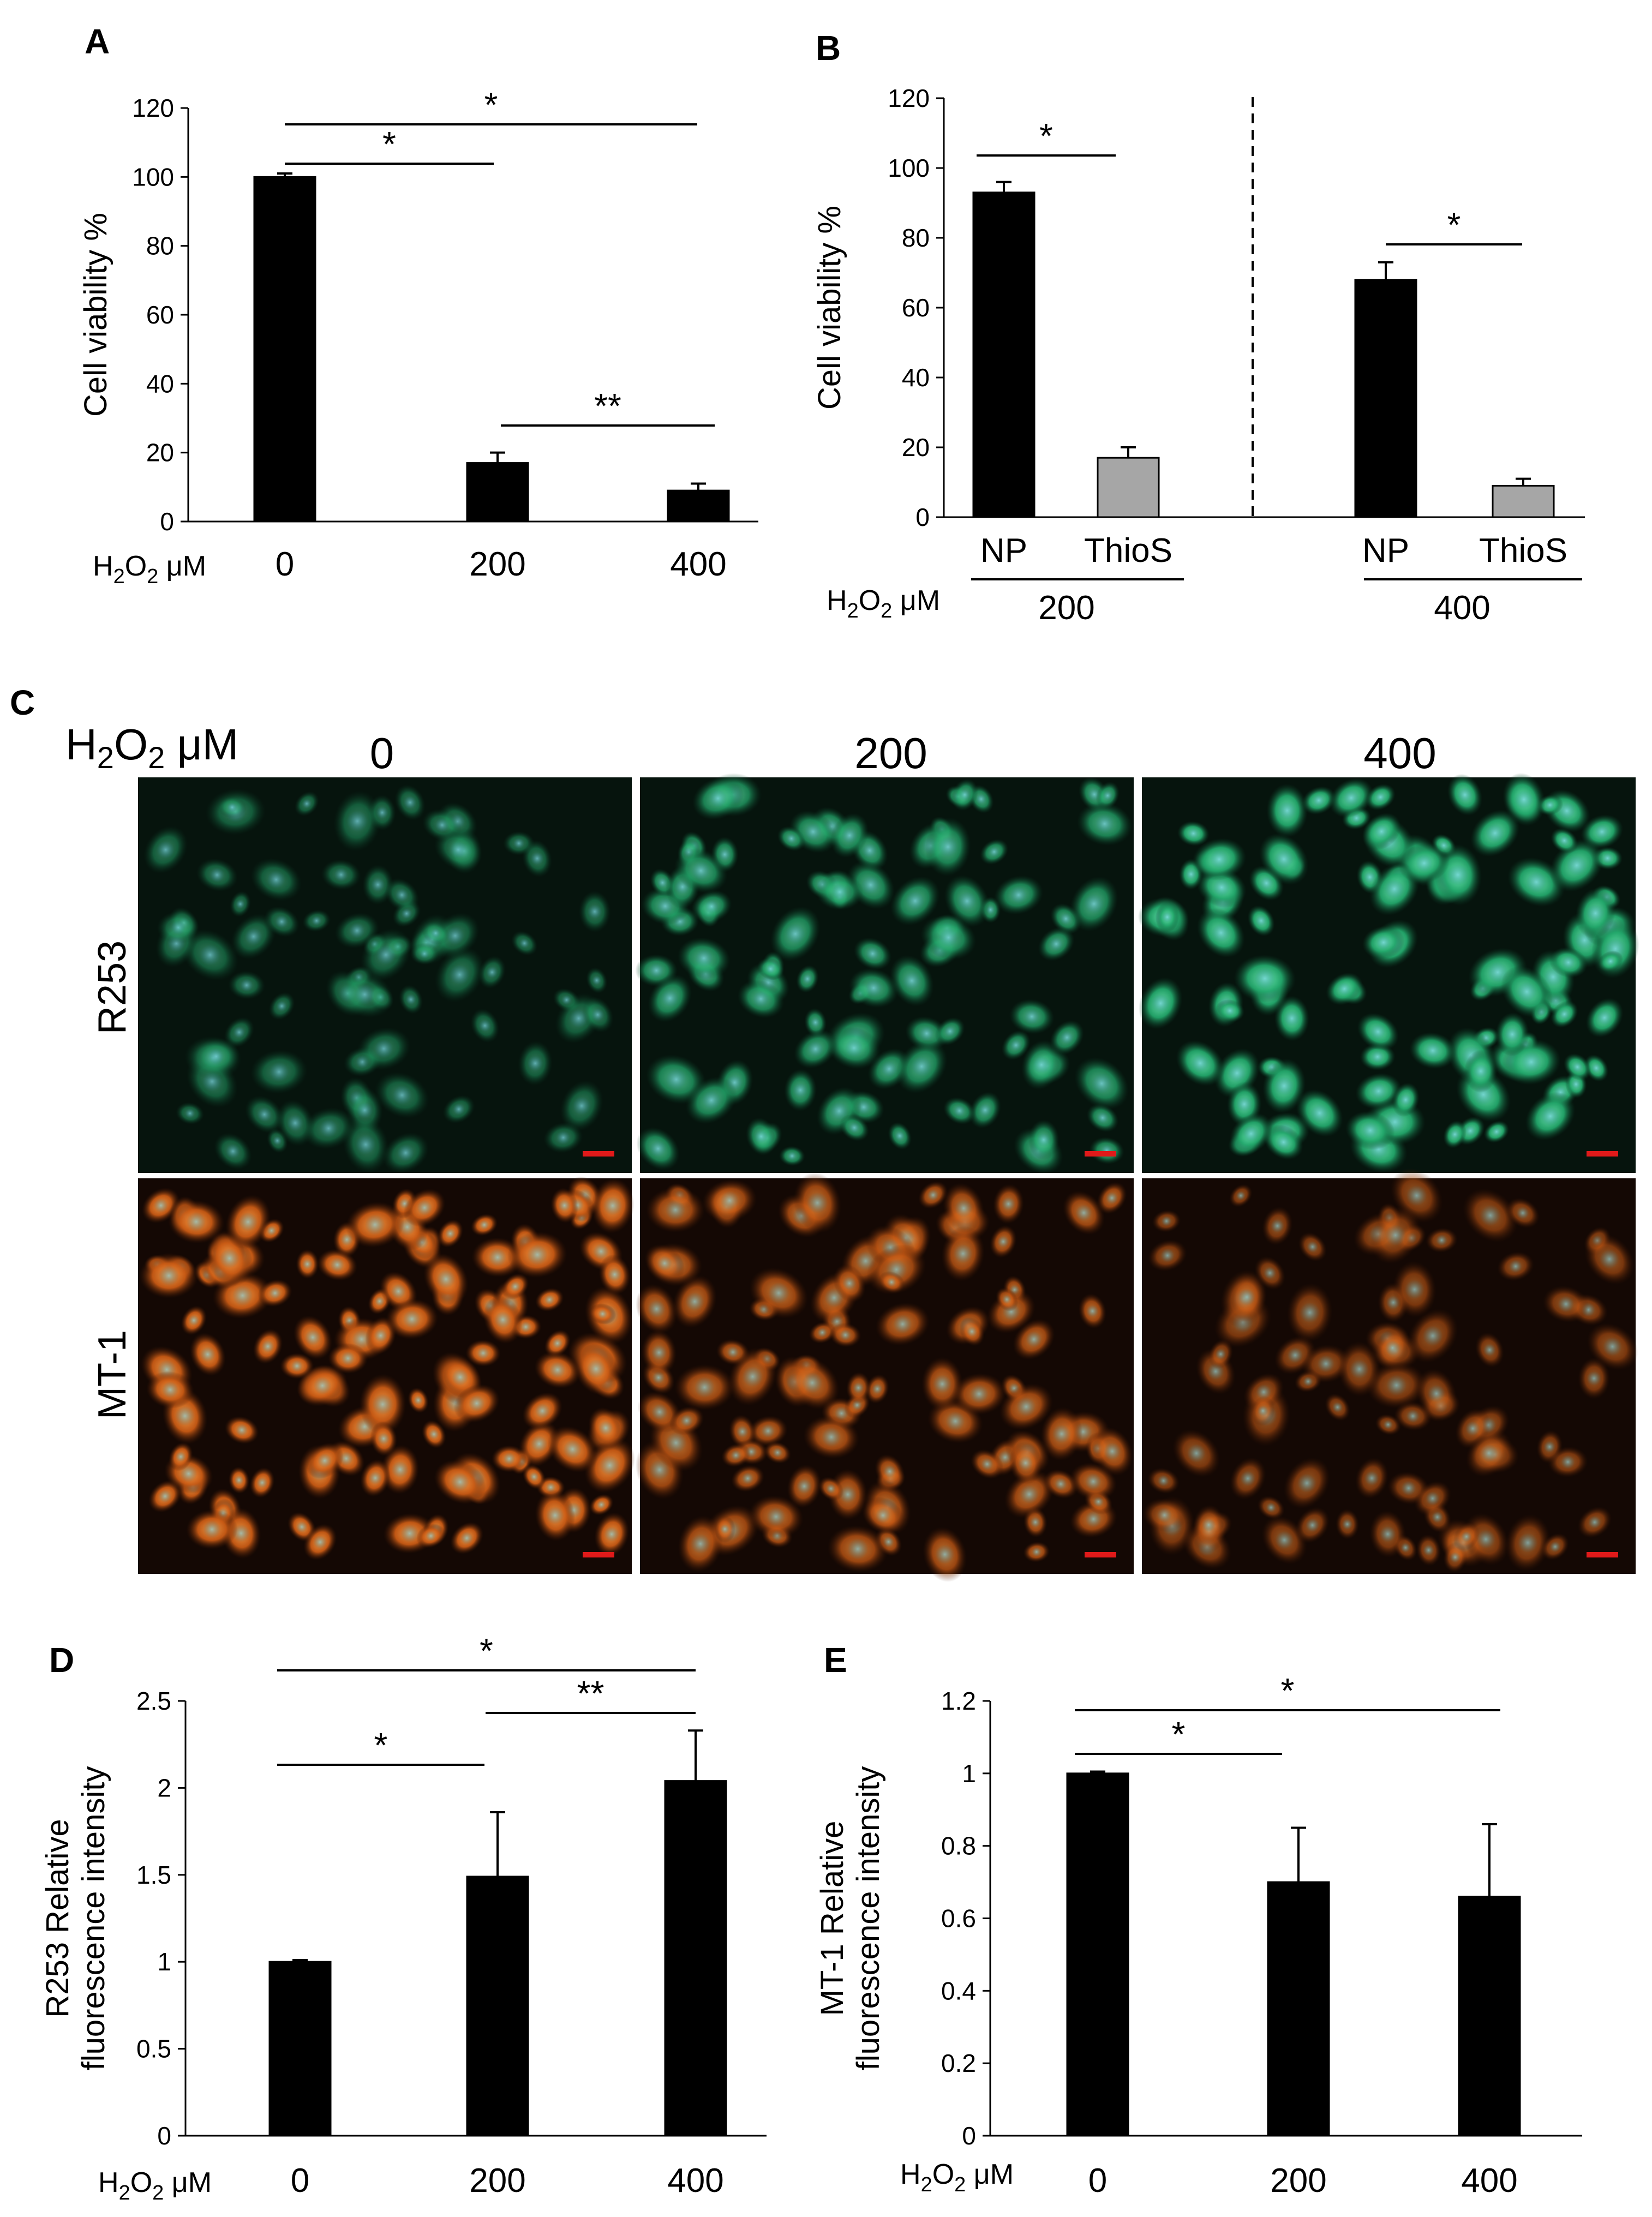 The height and width of the screenshot is (2217, 1652). I want to click on y-tick-label: 20, so click(916, 447).